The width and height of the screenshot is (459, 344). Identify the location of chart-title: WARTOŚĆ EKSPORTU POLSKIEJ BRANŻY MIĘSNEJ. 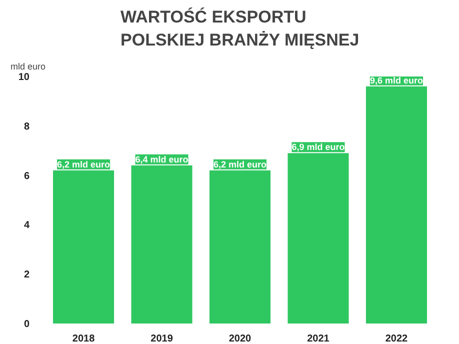
(240, 28).